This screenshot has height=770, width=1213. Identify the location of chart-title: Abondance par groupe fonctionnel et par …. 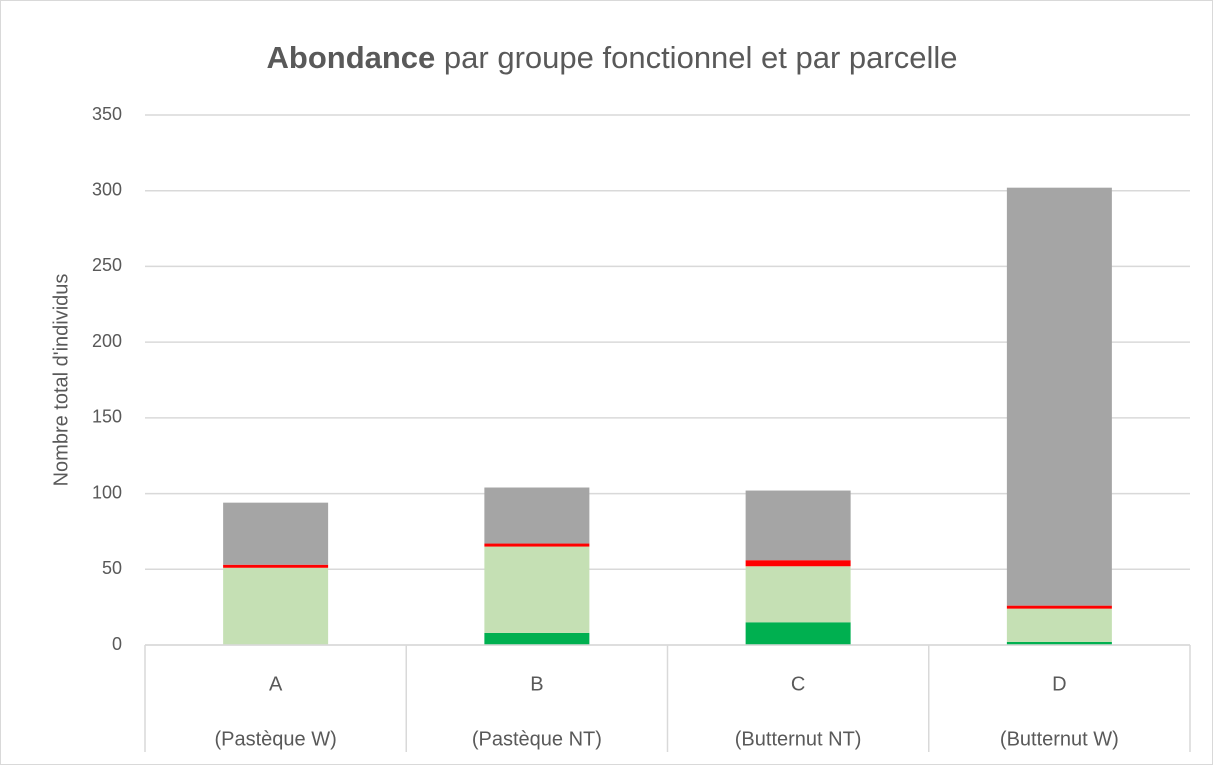
(612, 57).